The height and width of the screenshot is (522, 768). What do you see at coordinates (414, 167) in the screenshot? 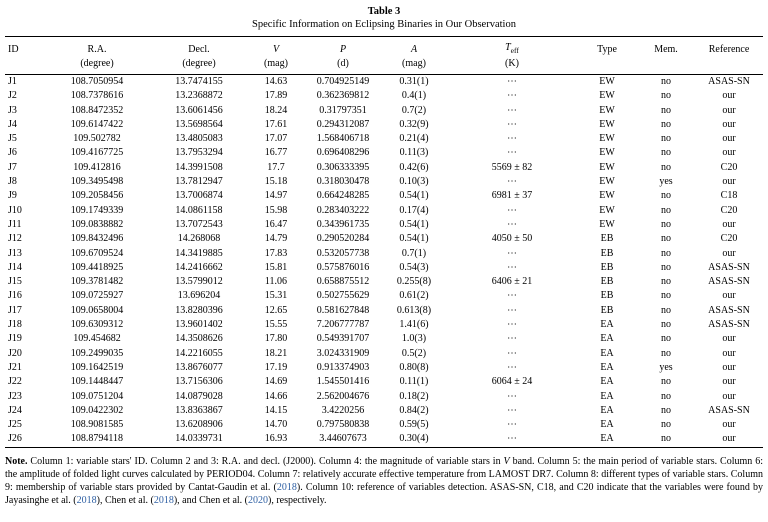
I see `table-cell: 0.42(6)` at bounding box center [414, 167].